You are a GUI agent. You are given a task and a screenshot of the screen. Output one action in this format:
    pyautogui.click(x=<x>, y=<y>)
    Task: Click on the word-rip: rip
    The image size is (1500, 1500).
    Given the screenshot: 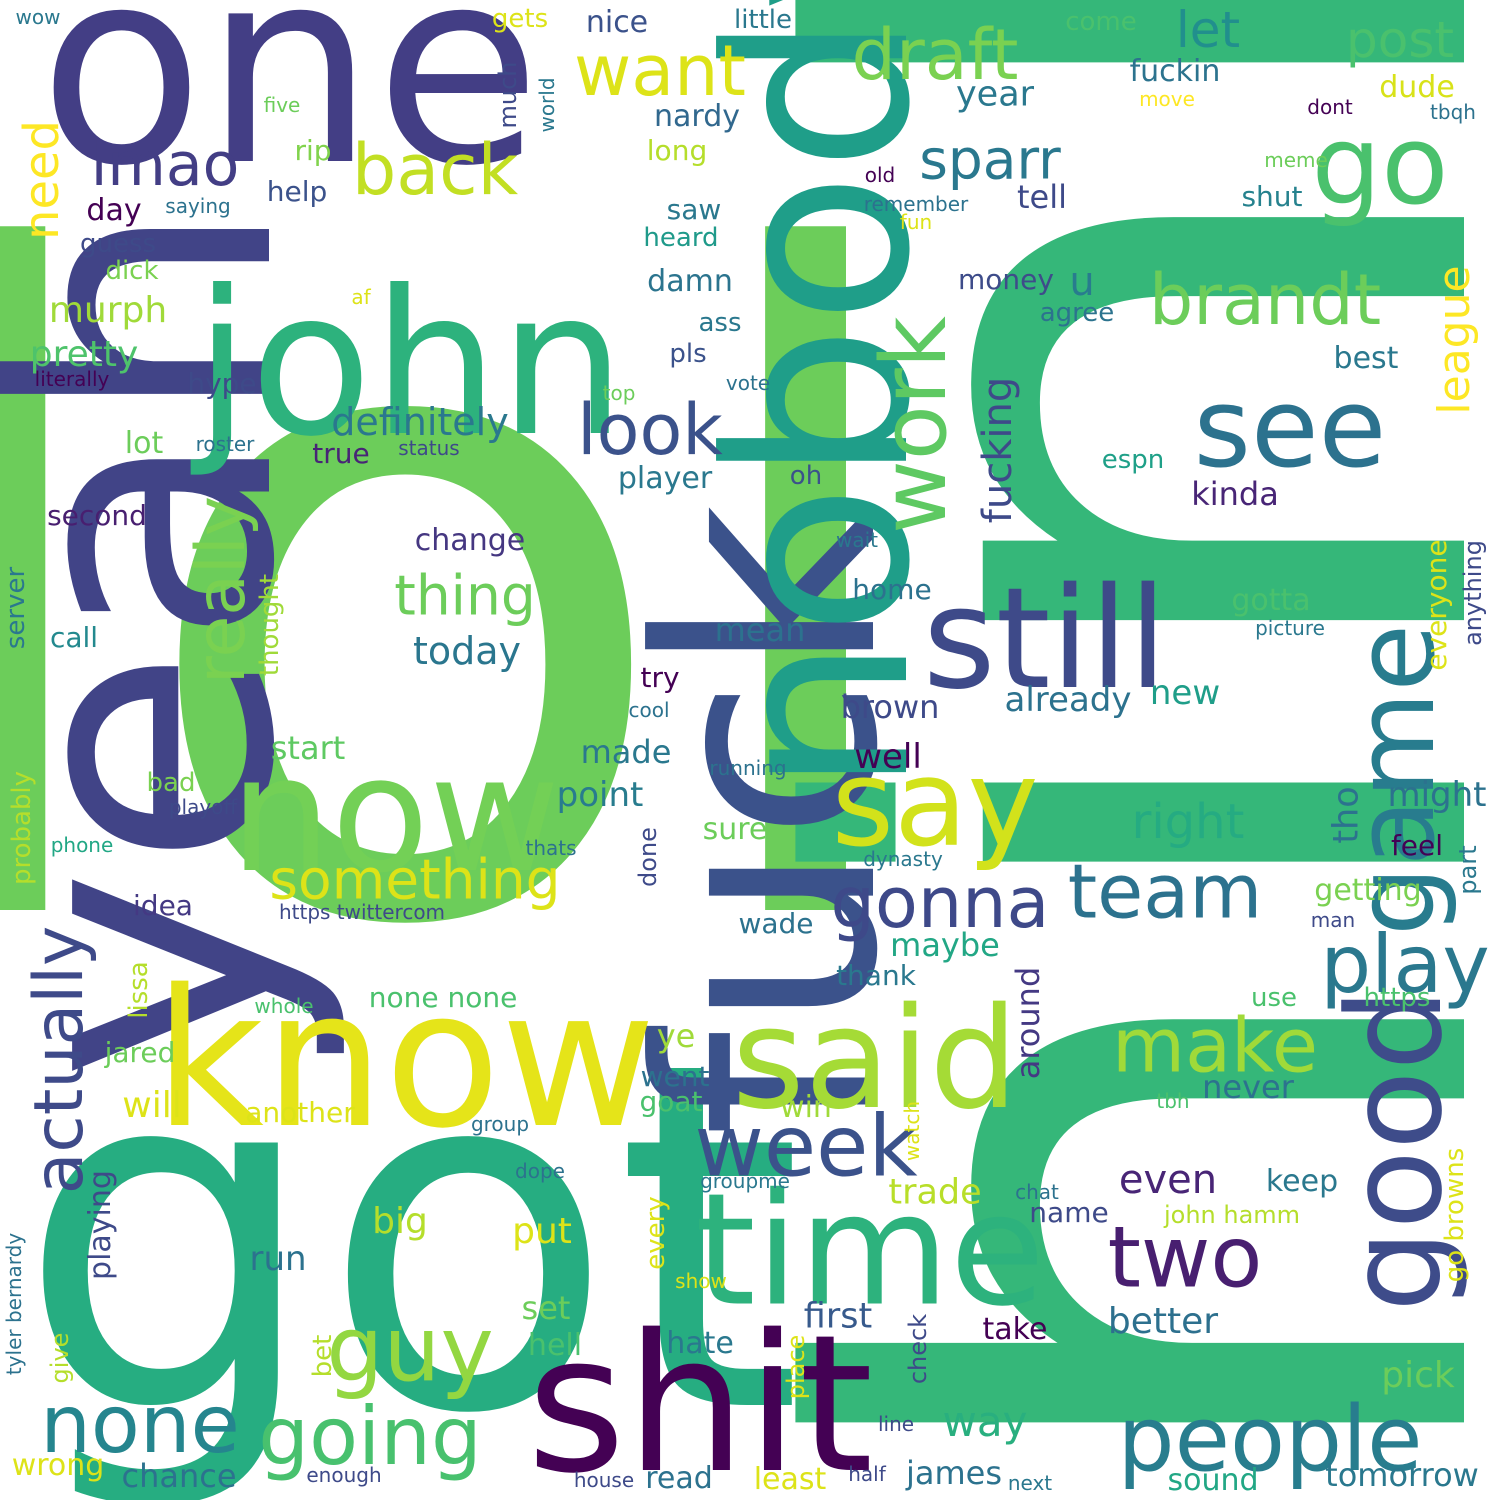 What is the action you would take?
    pyautogui.click(x=313, y=150)
    